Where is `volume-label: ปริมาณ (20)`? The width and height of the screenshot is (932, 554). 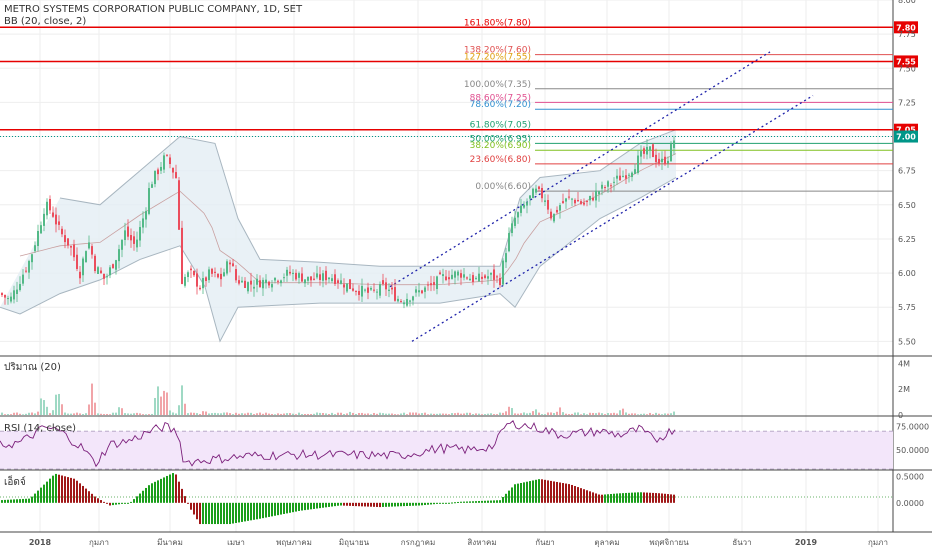
volume-label: ปริมาณ (20) is located at coordinates (32, 367).